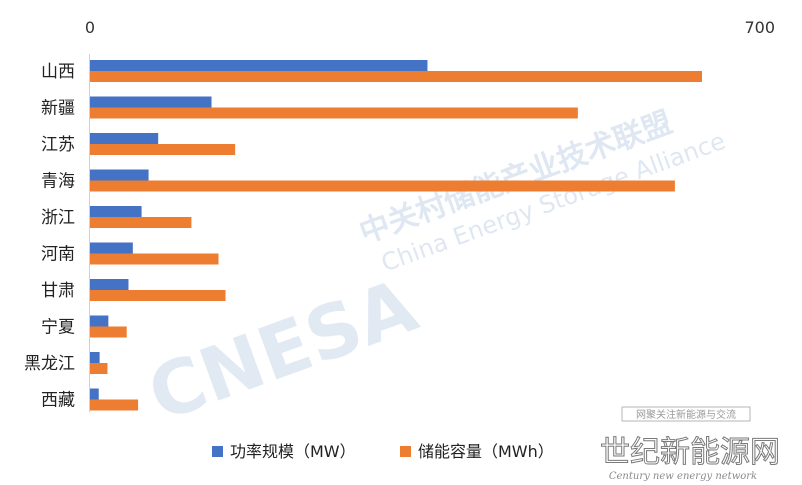 The width and height of the screenshot is (802, 485). I want to click on category-label: 山西, so click(58, 72).